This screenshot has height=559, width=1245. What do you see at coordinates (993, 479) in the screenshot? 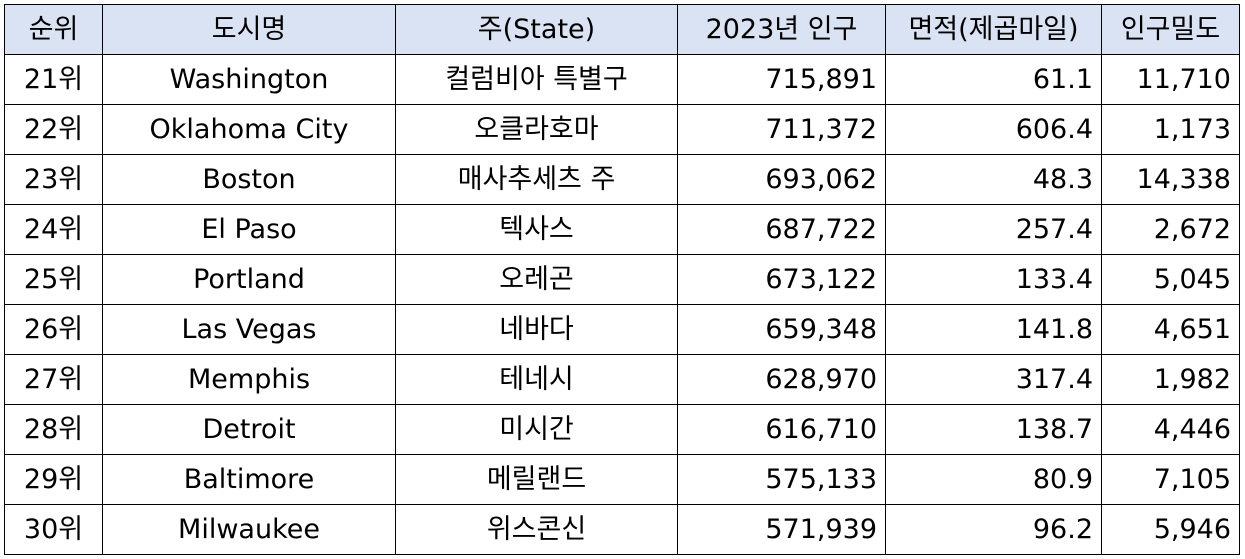
I see `area-cell: 80.9` at bounding box center [993, 479].